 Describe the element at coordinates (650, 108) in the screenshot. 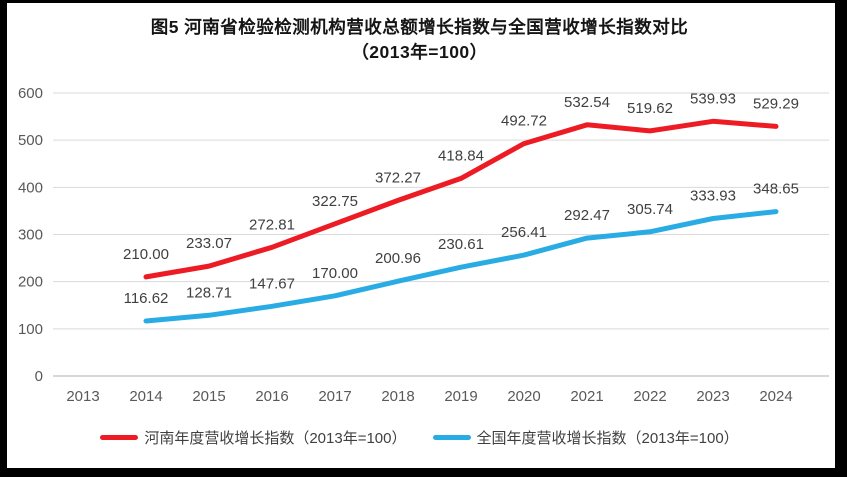

I see `svg-text: 519.62` at that location.